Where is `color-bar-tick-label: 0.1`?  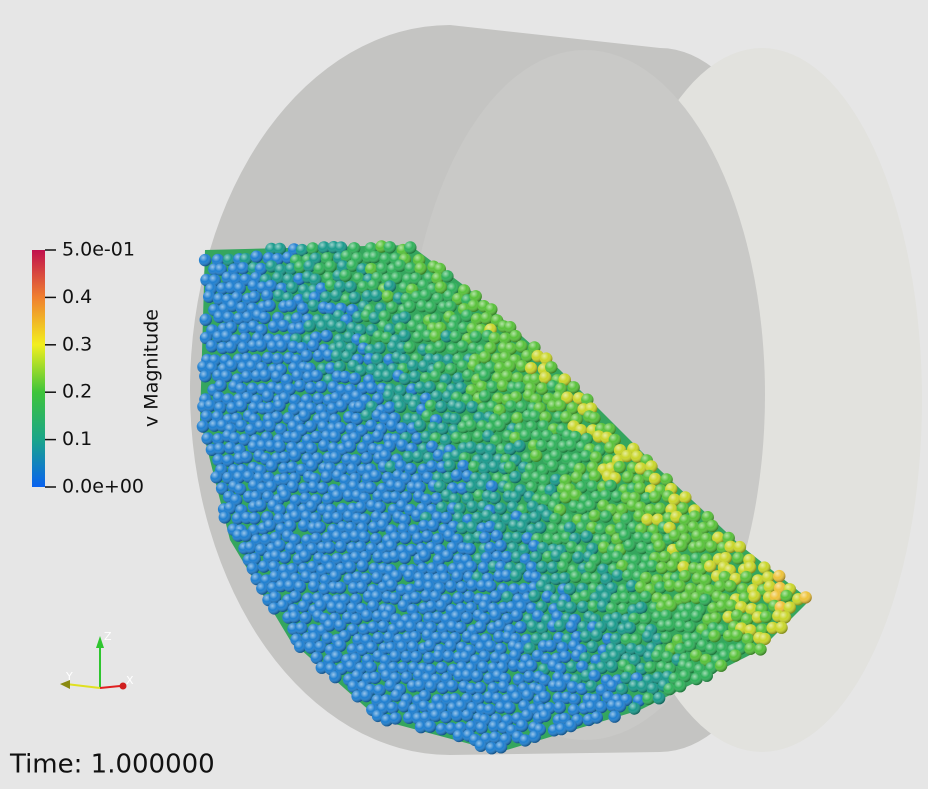 color-bar-tick-label: 0.1 is located at coordinates (77, 439).